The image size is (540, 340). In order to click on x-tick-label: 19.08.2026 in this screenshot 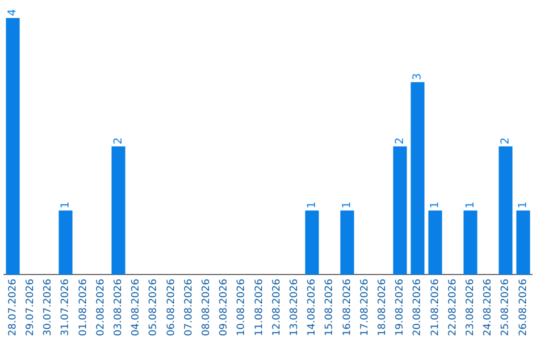, I will do `click(400, 307)`.